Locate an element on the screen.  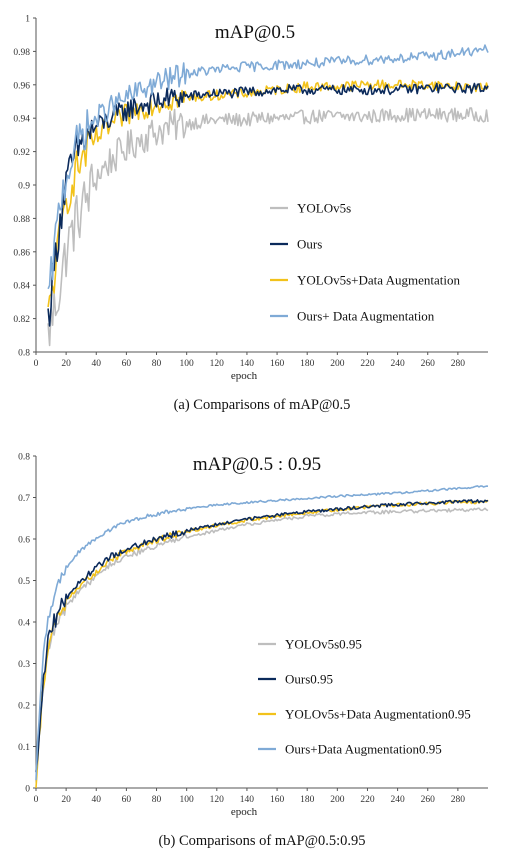
y-tick-label: 0.96 is located at coordinates (21, 86).